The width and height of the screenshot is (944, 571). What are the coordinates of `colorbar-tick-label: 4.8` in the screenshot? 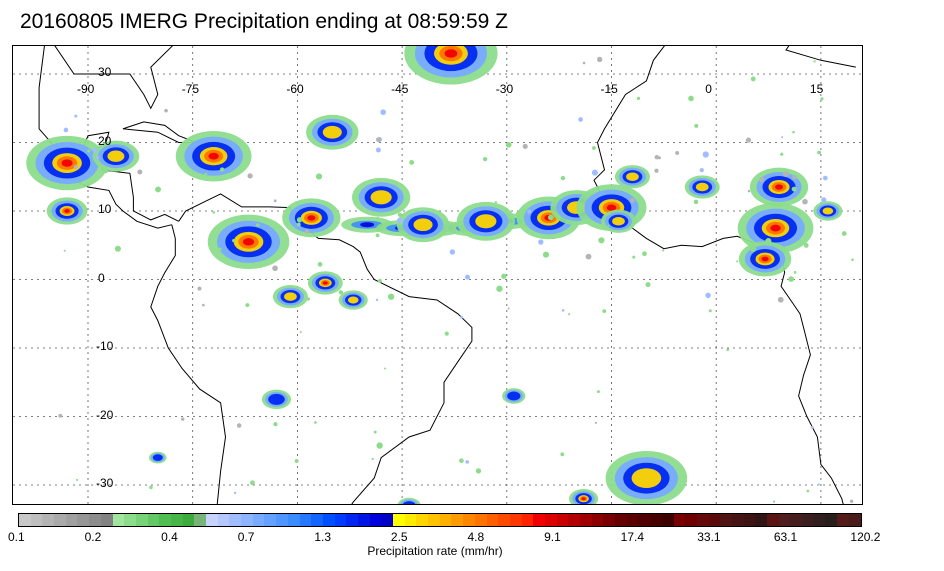 It's located at (476, 537).